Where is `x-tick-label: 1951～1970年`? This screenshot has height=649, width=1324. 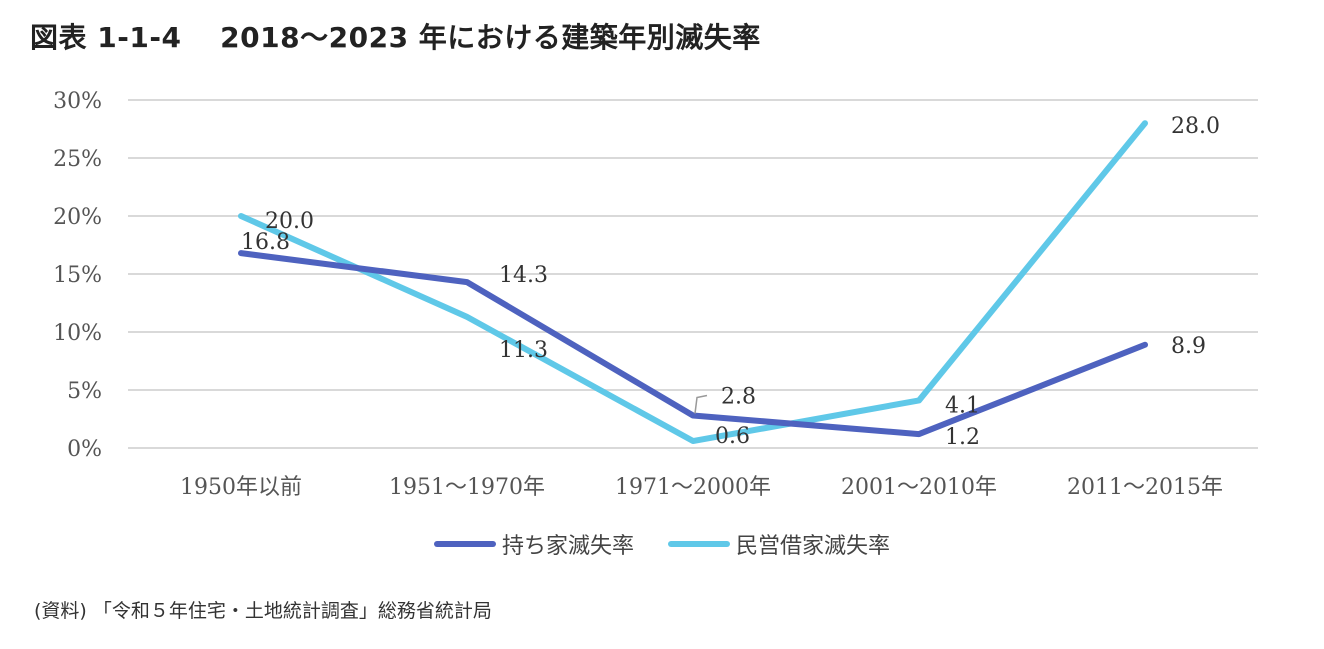
x-tick-label: 1951～1970年 is located at coordinates (467, 487).